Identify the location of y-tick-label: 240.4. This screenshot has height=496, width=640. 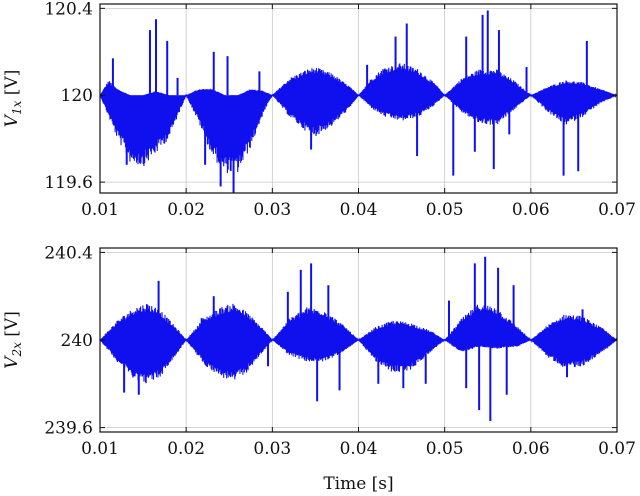
(68, 253).